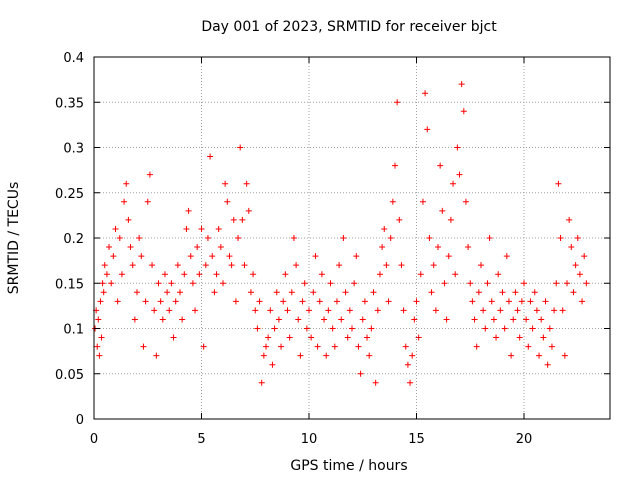 This screenshot has width=640, height=480. Describe the element at coordinates (69, 194) in the screenshot. I see `y-tick-label: 0.25` at that location.